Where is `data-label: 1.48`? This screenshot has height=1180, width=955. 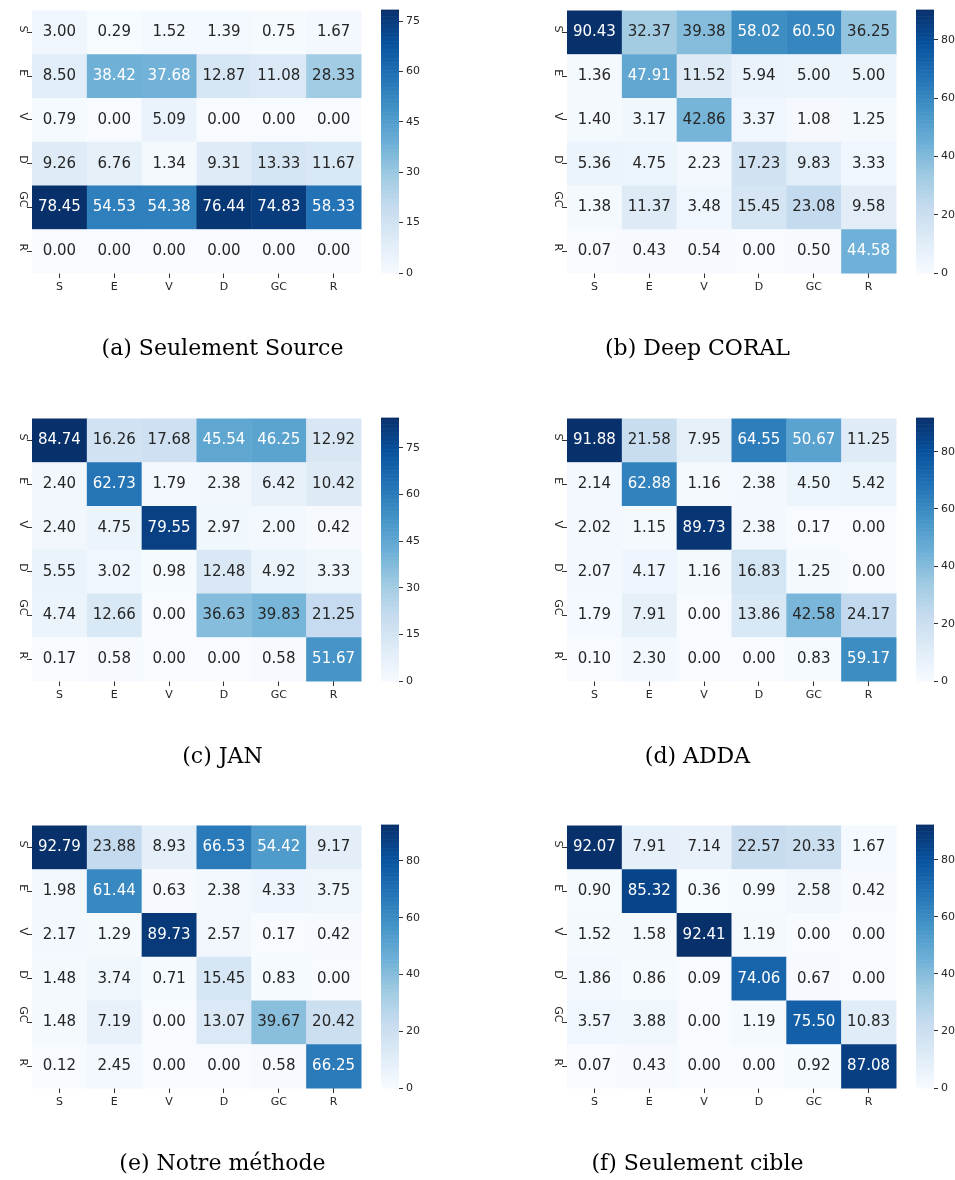
data-label: 1.48 is located at coordinates (59, 1021).